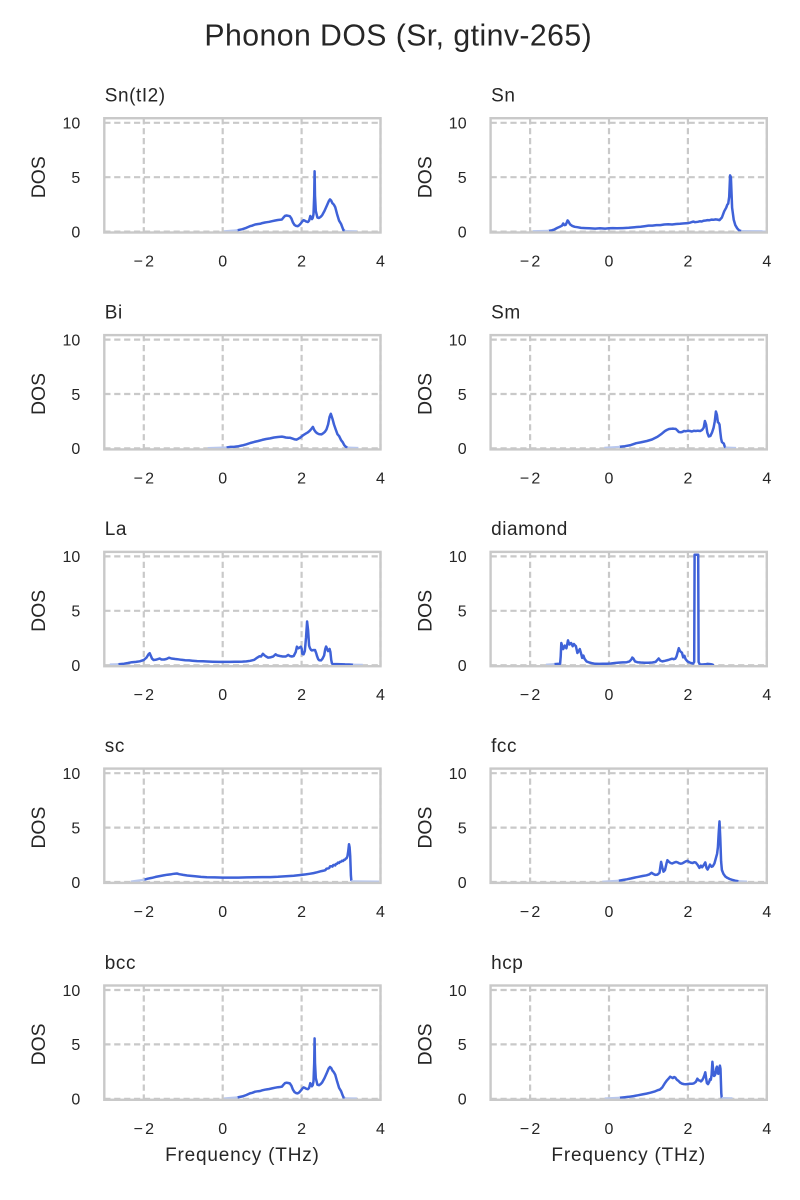  I want to click on svg-text: diamond, so click(529, 529).